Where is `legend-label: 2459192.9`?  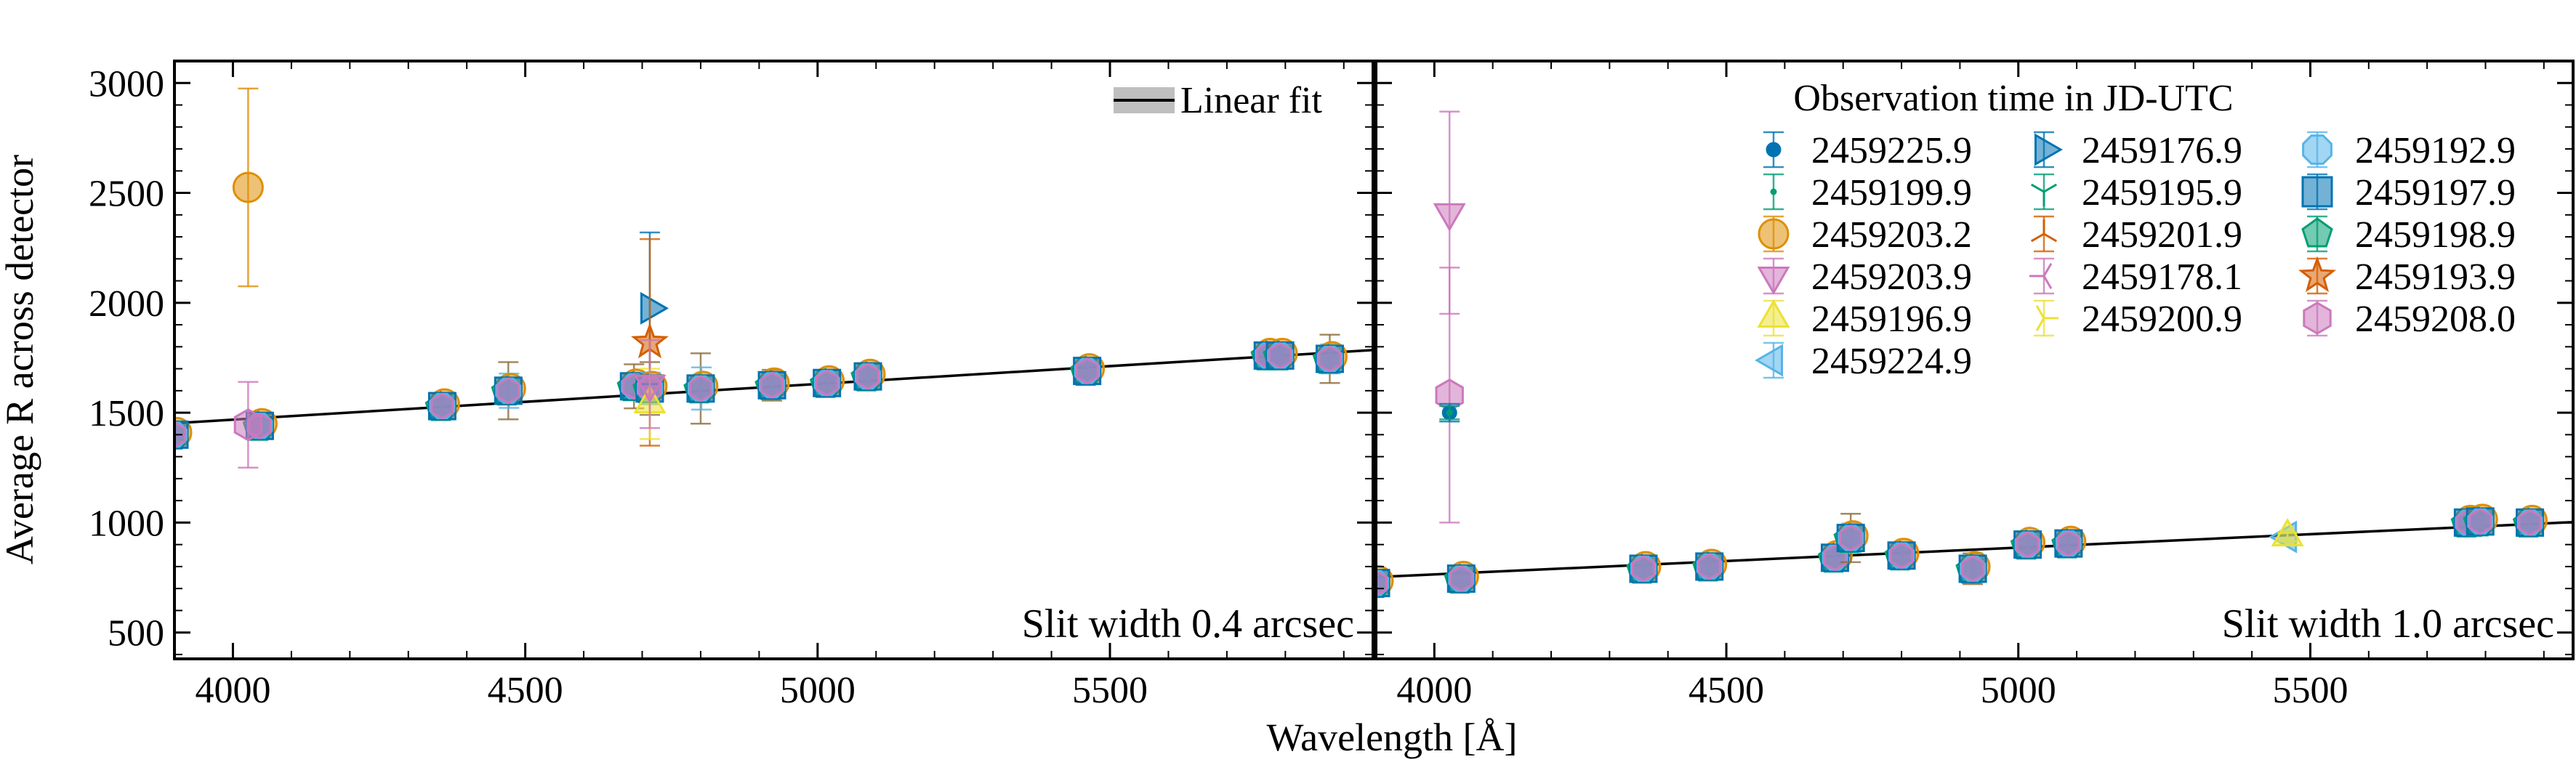
legend-label: 2459192.9 is located at coordinates (2435, 150).